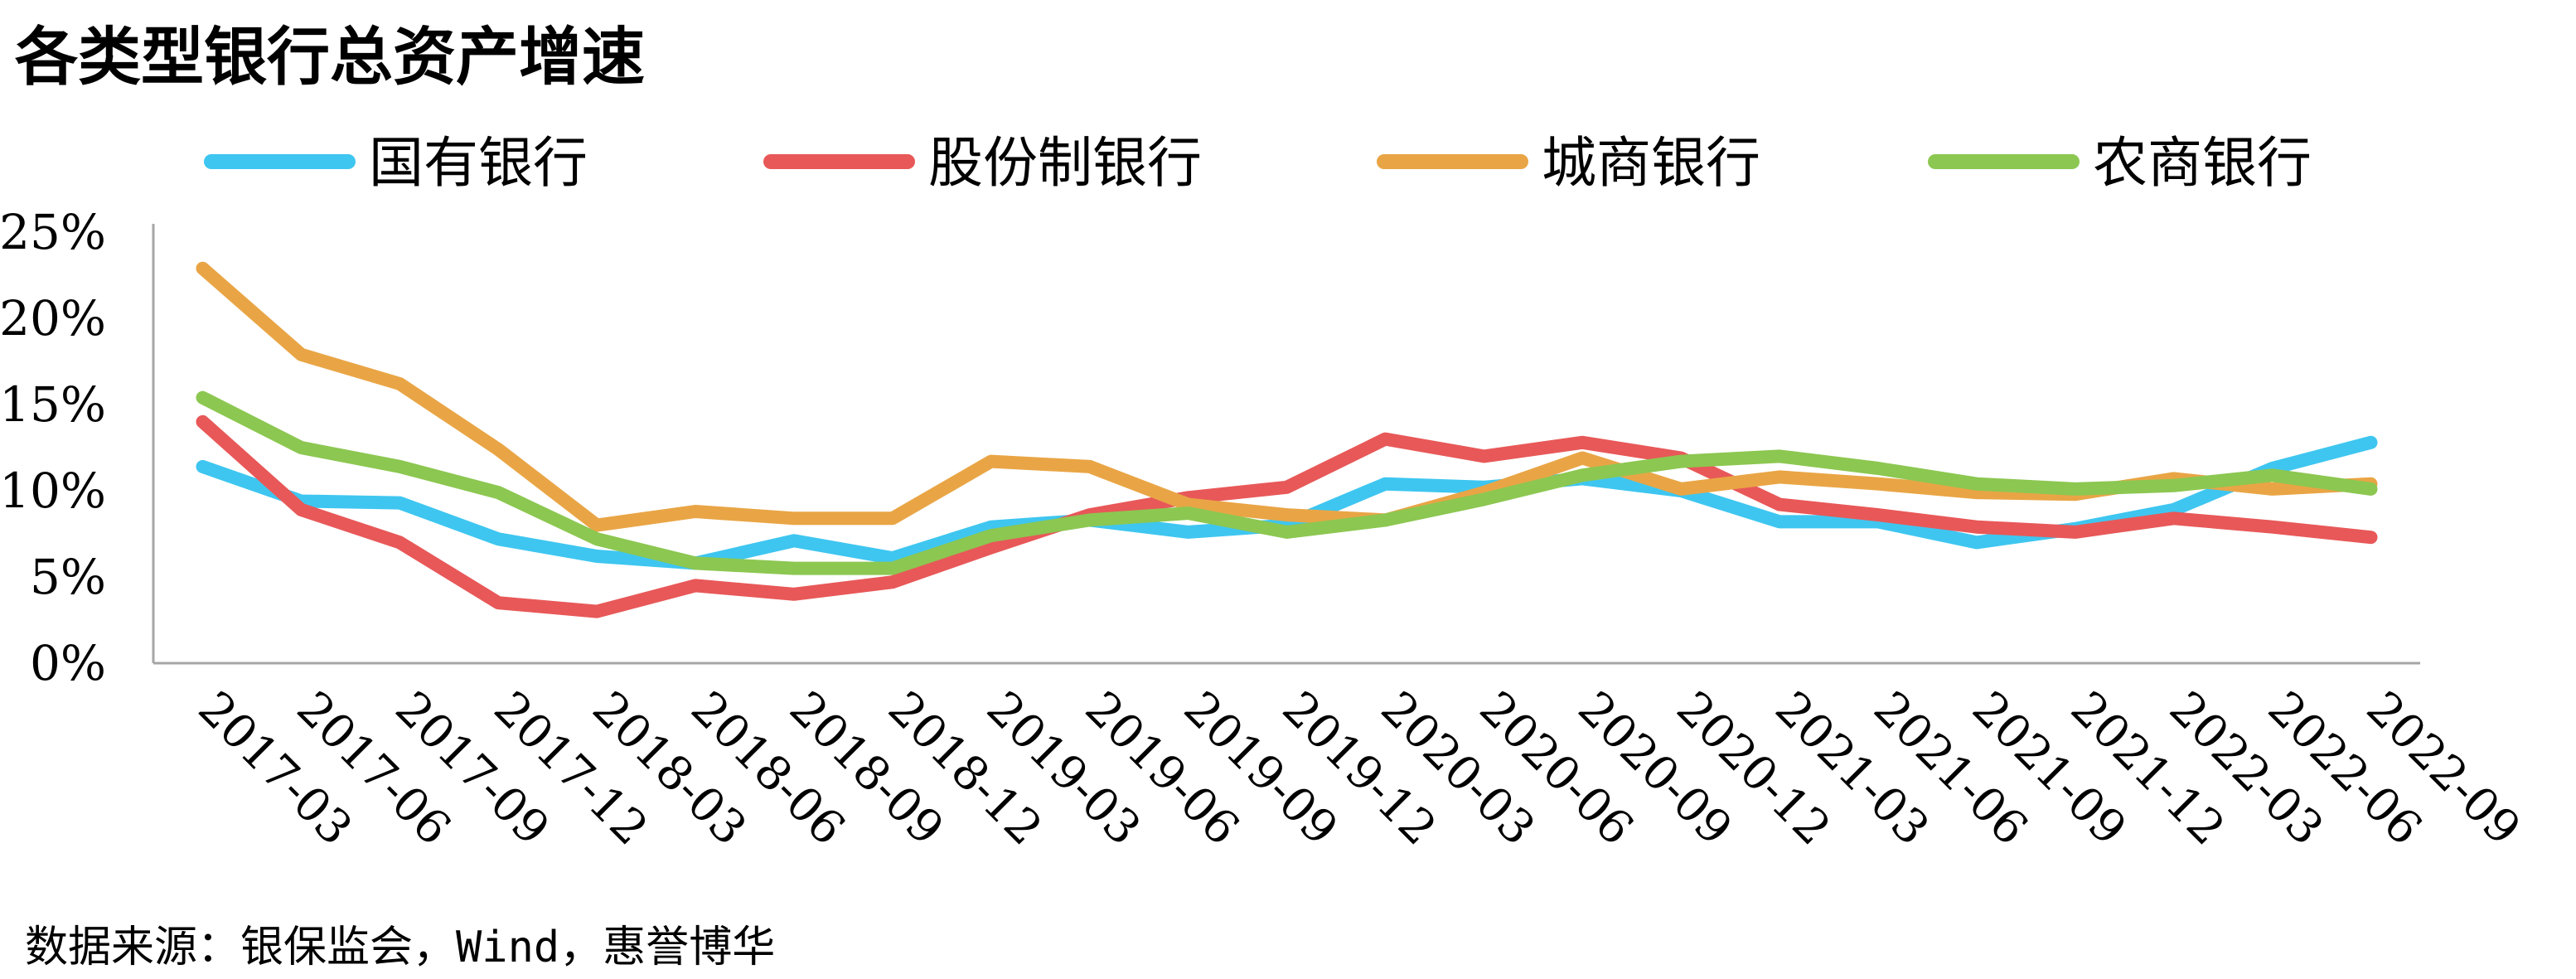  What do you see at coordinates (77, 447) in the screenshot?
I see `y-axis: 0% 5% 10% 15% 20% 25%` at bounding box center [77, 447].